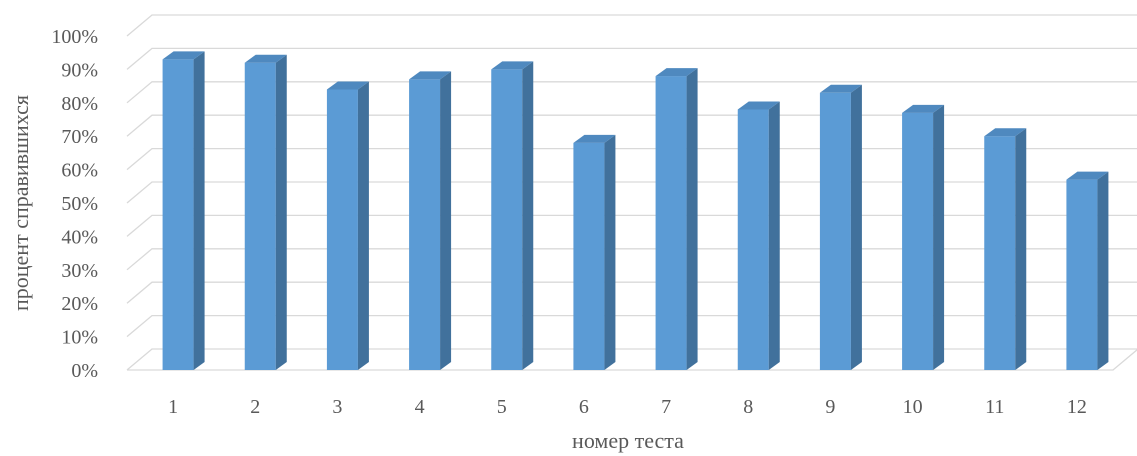 Image resolution: width=1137 pixels, height=456 pixels. I want to click on x-tick-label: 6, so click(584, 407).